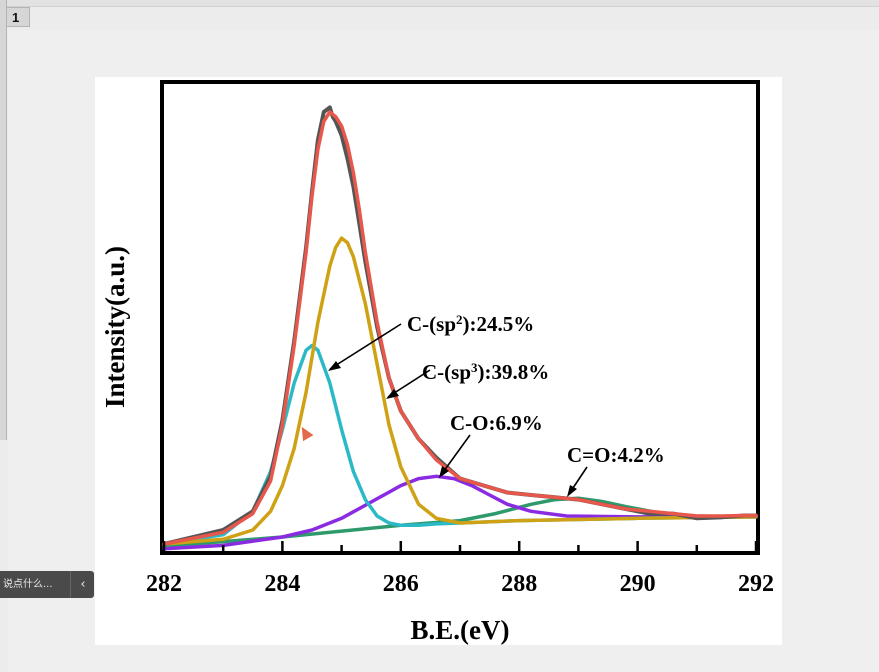 This screenshot has height=672, width=879. Describe the element at coordinates (444, 472) in the screenshot. I see `arrow-co-head` at that location.